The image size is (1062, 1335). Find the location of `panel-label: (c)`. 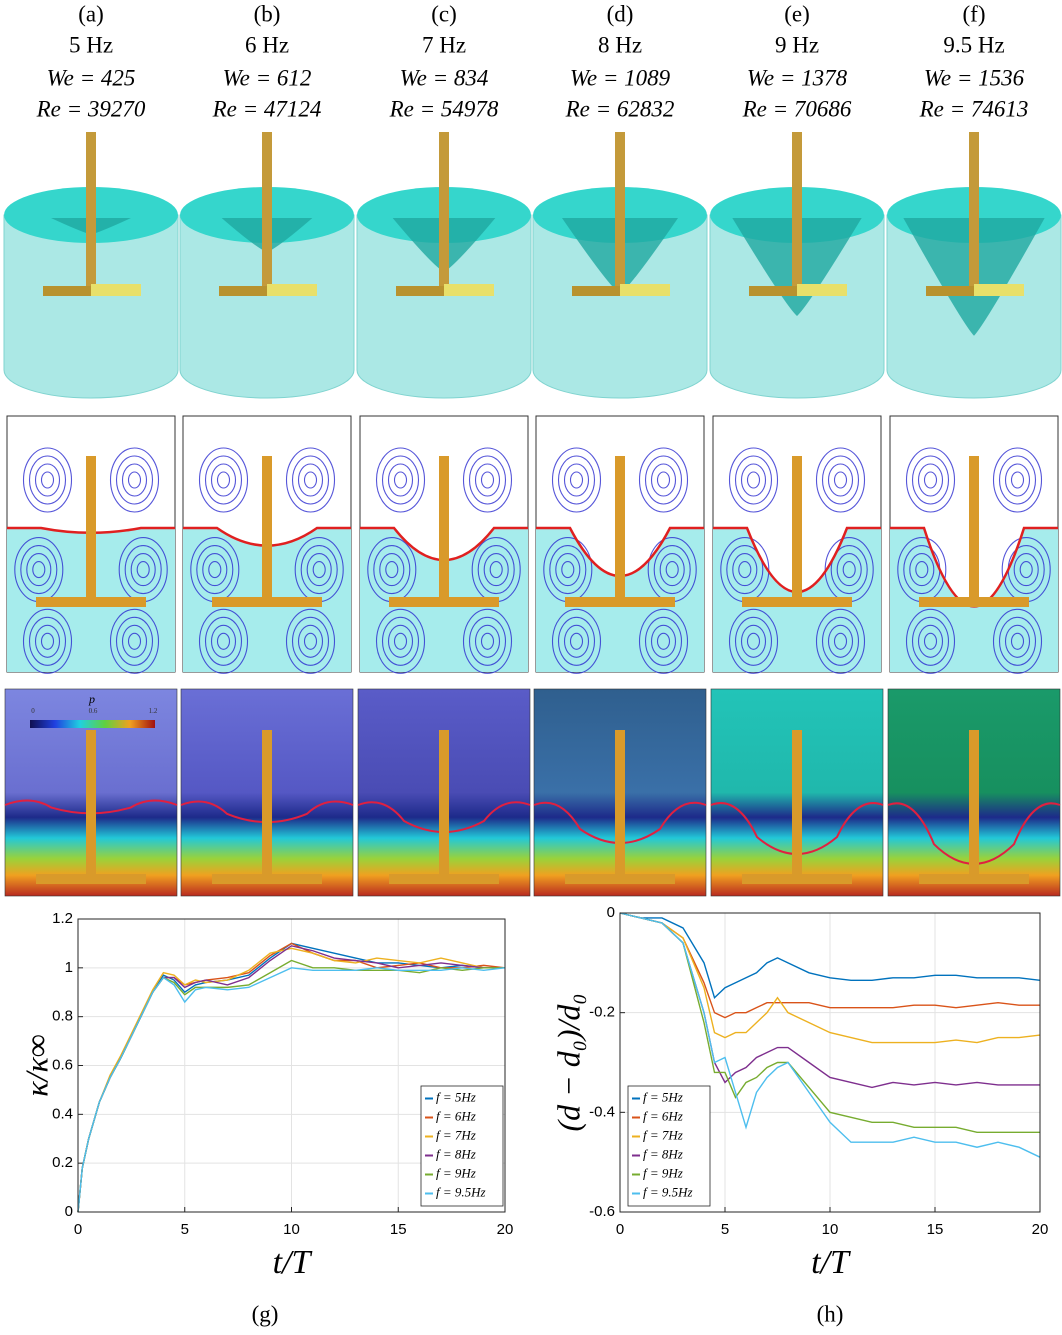

panel-label: (c) is located at coordinates (444, 13).